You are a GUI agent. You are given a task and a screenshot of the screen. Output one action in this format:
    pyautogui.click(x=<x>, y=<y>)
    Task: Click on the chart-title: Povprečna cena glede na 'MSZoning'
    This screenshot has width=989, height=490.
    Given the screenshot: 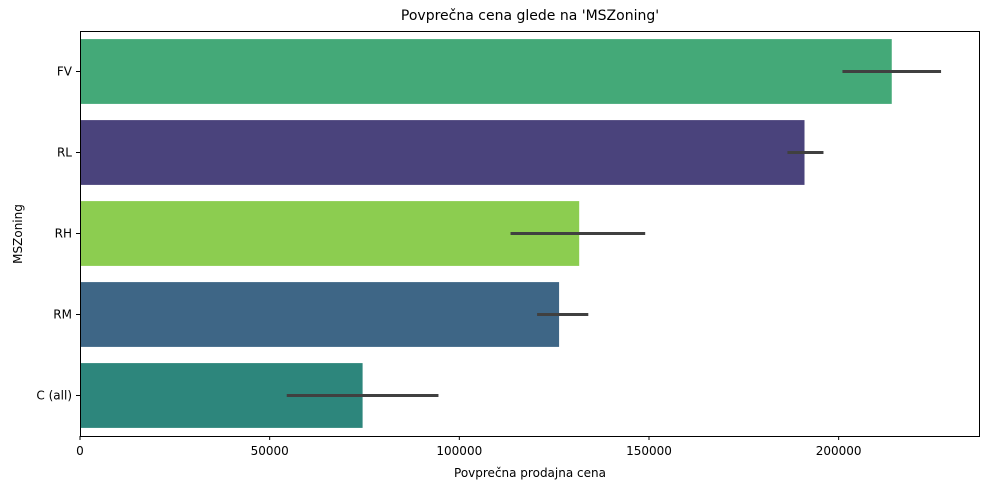 What is the action you would take?
    pyautogui.click(x=530, y=16)
    